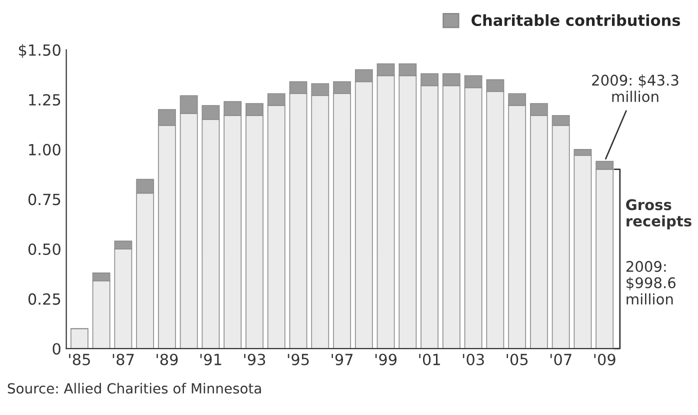  I want to click on x-tick-label: '99, so click(386, 360).